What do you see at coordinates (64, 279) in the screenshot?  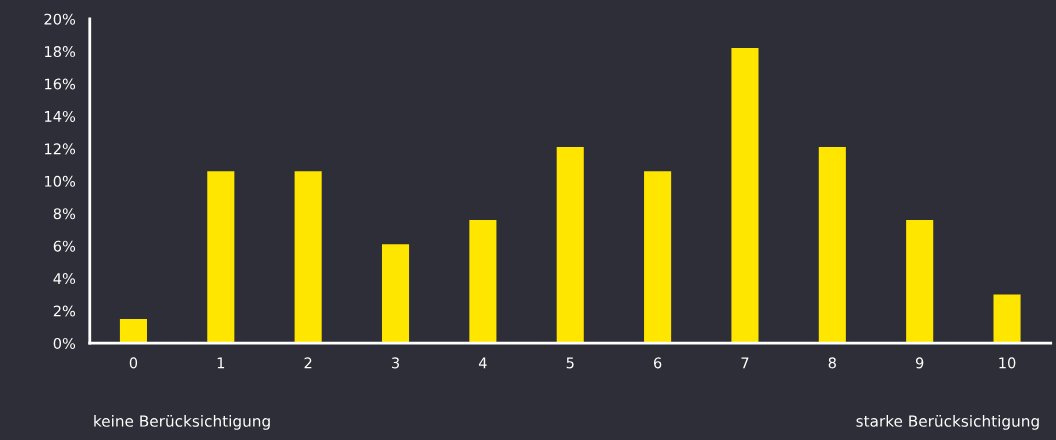 I see `y-tick-label: 4%` at bounding box center [64, 279].